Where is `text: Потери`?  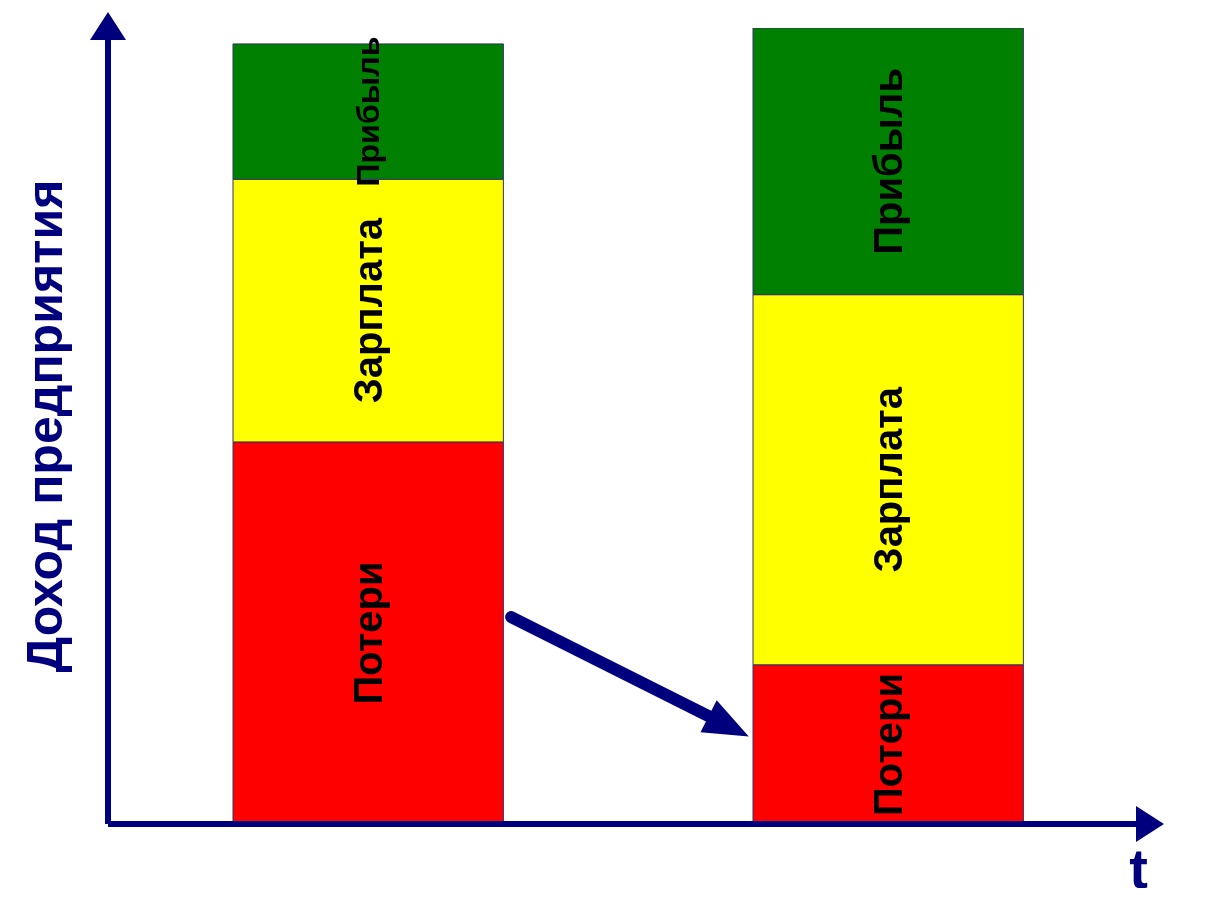
text: Потери is located at coordinates (368, 633).